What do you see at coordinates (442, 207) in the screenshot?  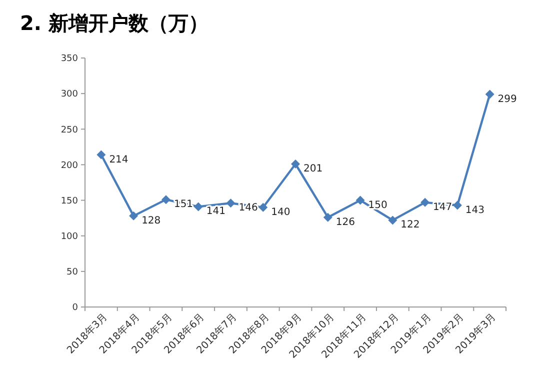 I see `data-label: 147` at bounding box center [442, 207].